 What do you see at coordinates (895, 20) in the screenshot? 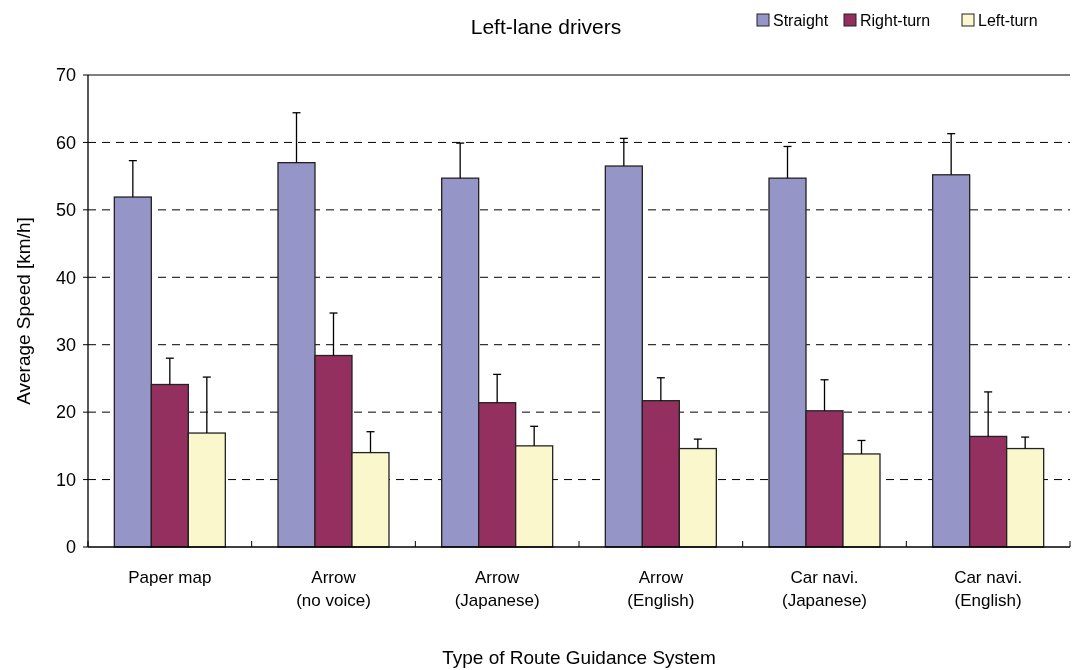
I see `legend-label: Right-turn` at bounding box center [895, 20].